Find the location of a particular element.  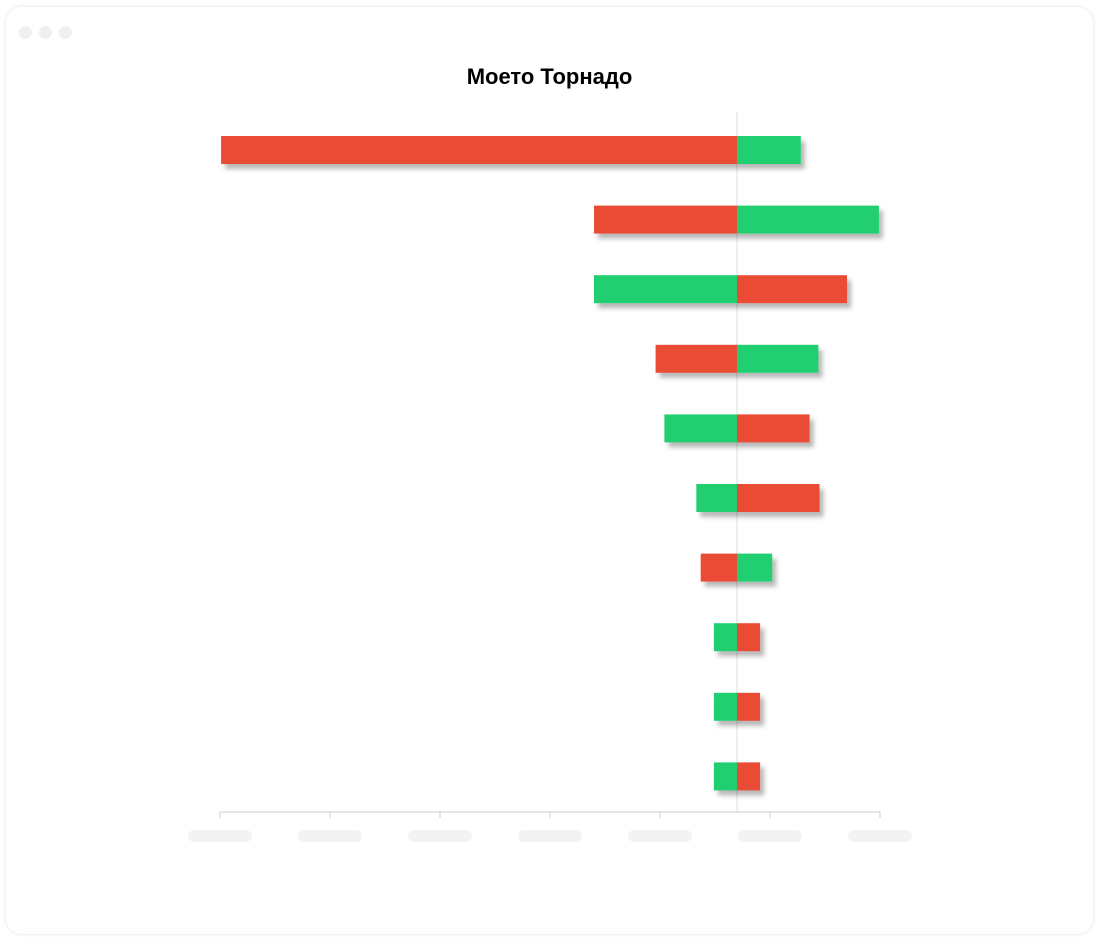

window-maximize-dot-icon is located at coordinates (65, 32).